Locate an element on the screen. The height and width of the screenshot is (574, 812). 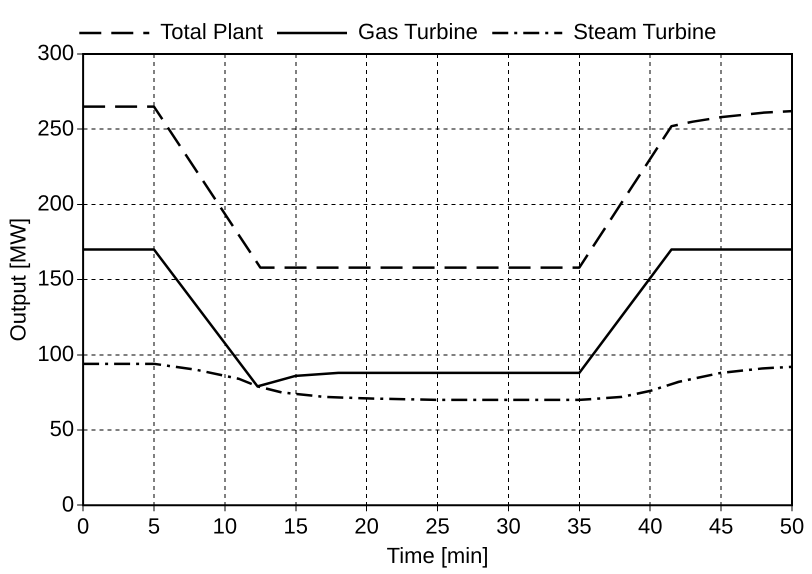
y-tick-label: 0 is located at coordinates (68, 503).